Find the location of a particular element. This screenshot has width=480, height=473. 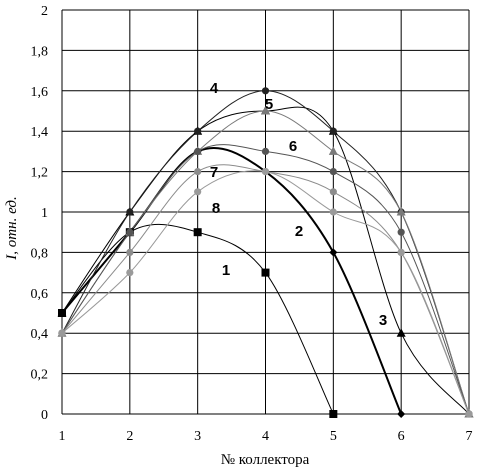

series-label-6: 6 is located at coordinates (293, 146).